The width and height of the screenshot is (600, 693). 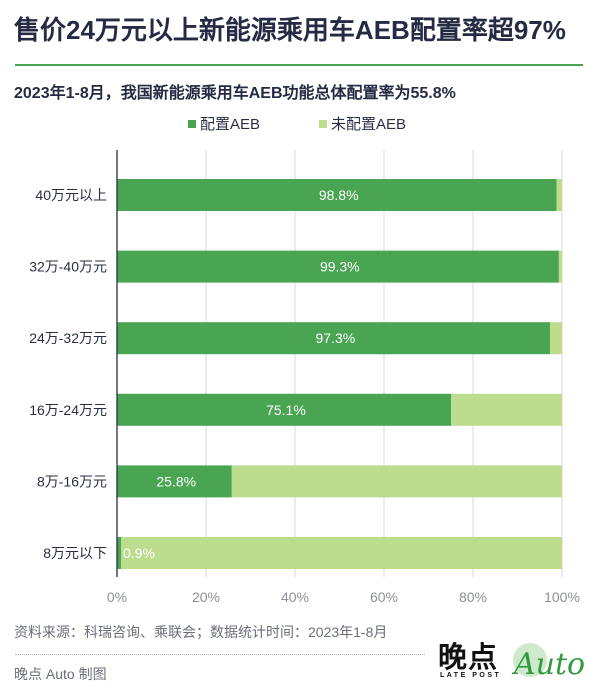 I want to click on x-tick-label: 100%, so click(x=562, y=597).